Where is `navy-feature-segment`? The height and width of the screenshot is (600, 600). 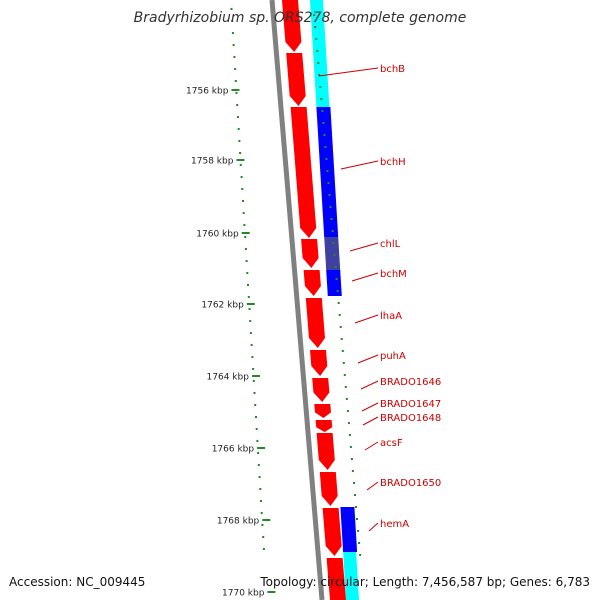 navy-feature-segment is located at coordinates (332, 253).